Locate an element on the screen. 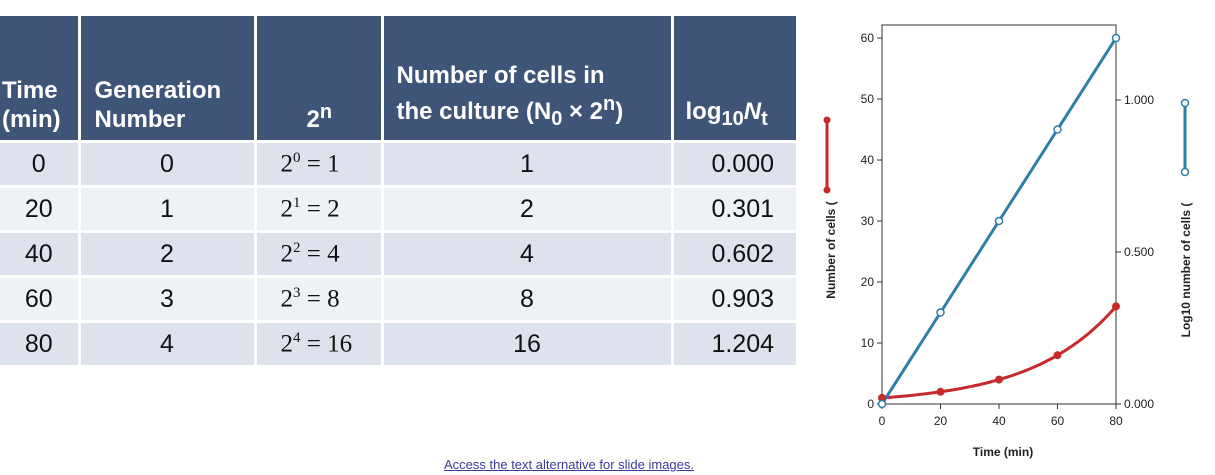 The image size is (1215, 475). header-log: log10Nt is located at coordinates (733, 79).